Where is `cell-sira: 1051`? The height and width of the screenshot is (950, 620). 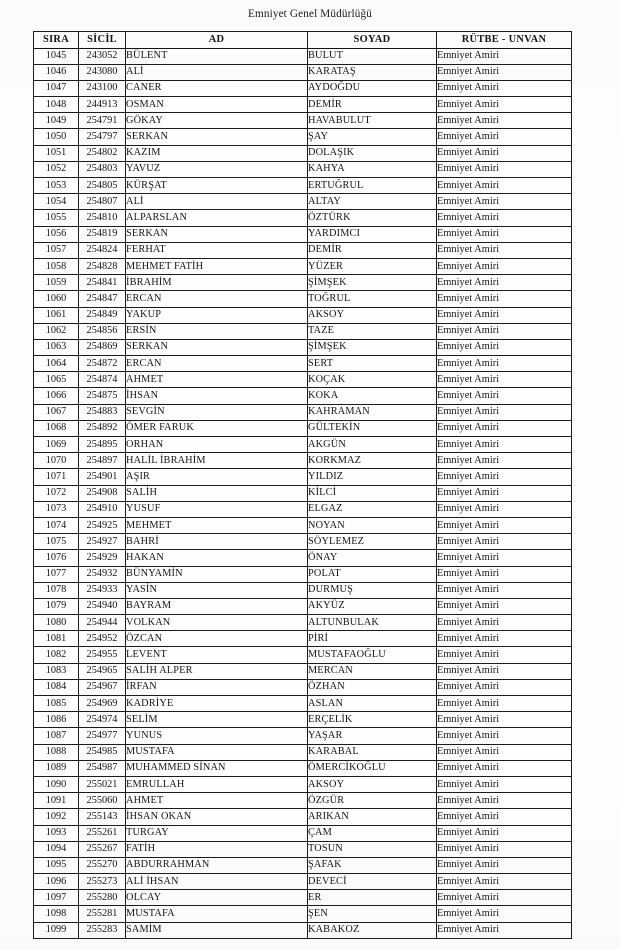 cell-sira: 1051 is located at coordinates (56, 153).